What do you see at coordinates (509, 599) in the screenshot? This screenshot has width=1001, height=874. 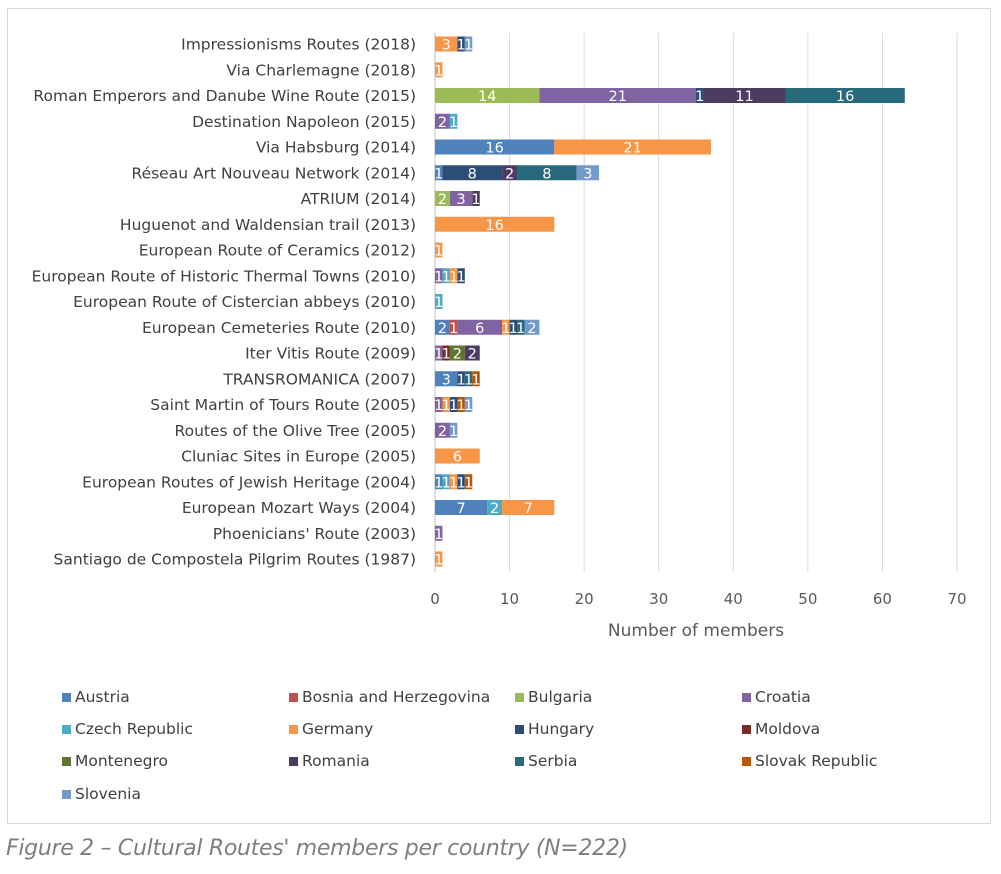 I see `x-tick-label: 10` at bounding box center [509, 599].